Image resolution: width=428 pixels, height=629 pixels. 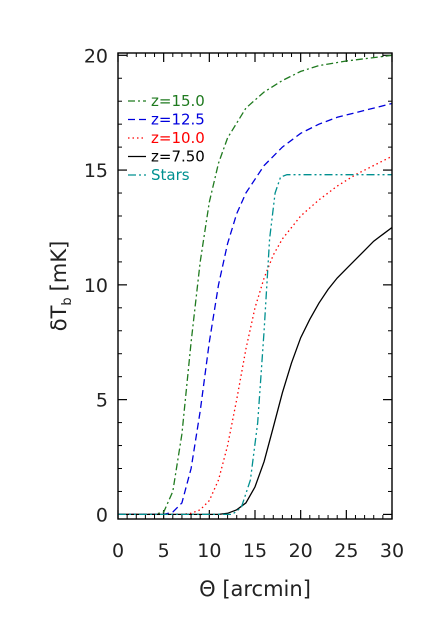 I want to click on y-axis-label: δTb [mK], so click(x=61, y=286).